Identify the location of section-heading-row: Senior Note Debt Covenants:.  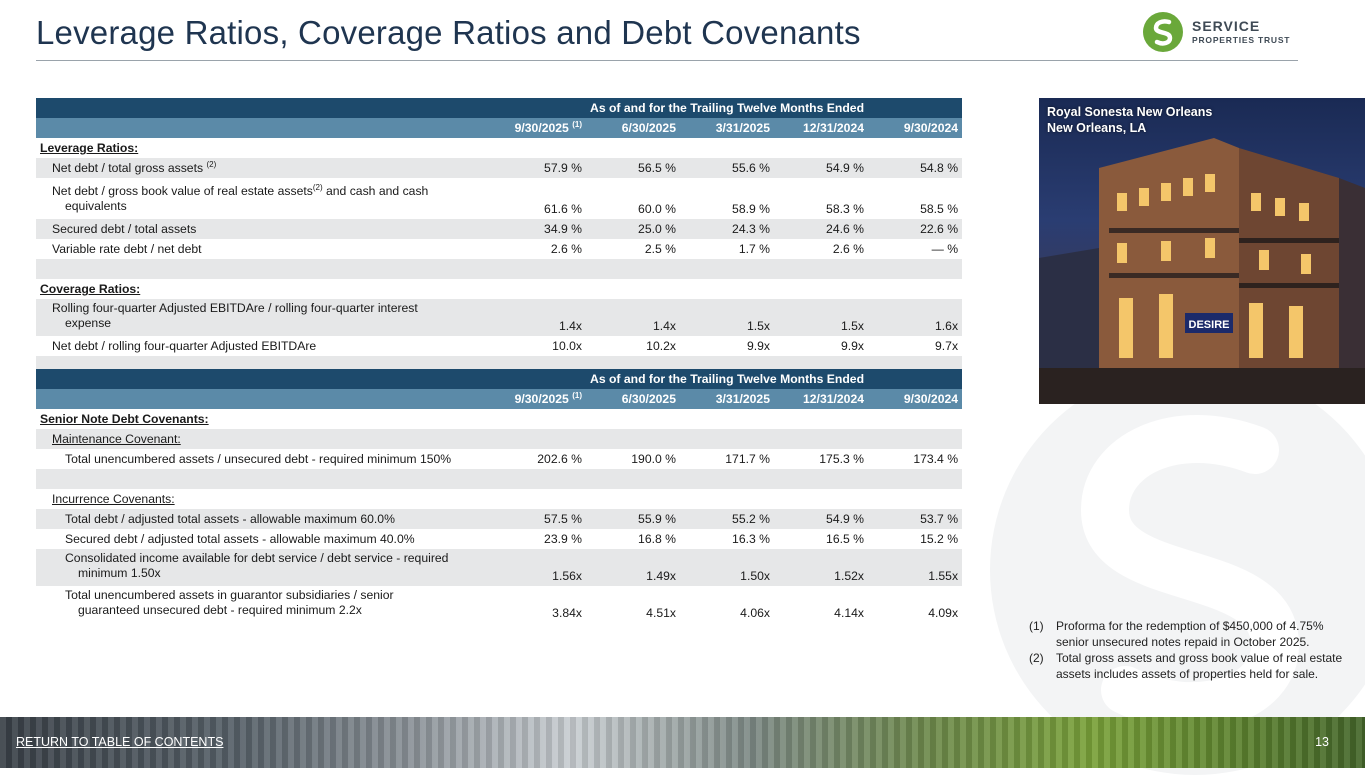
(499, 419).